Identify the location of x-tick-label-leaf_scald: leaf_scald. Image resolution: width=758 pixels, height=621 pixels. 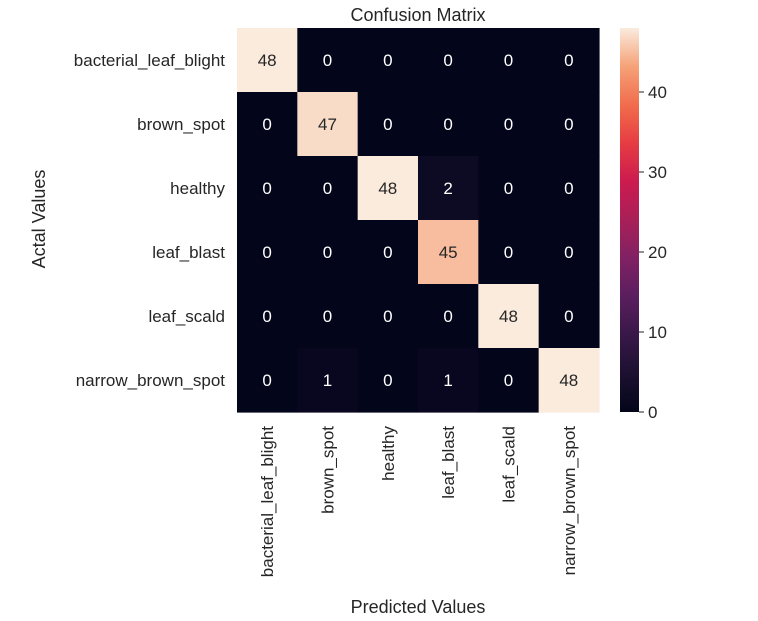
(508, 464).